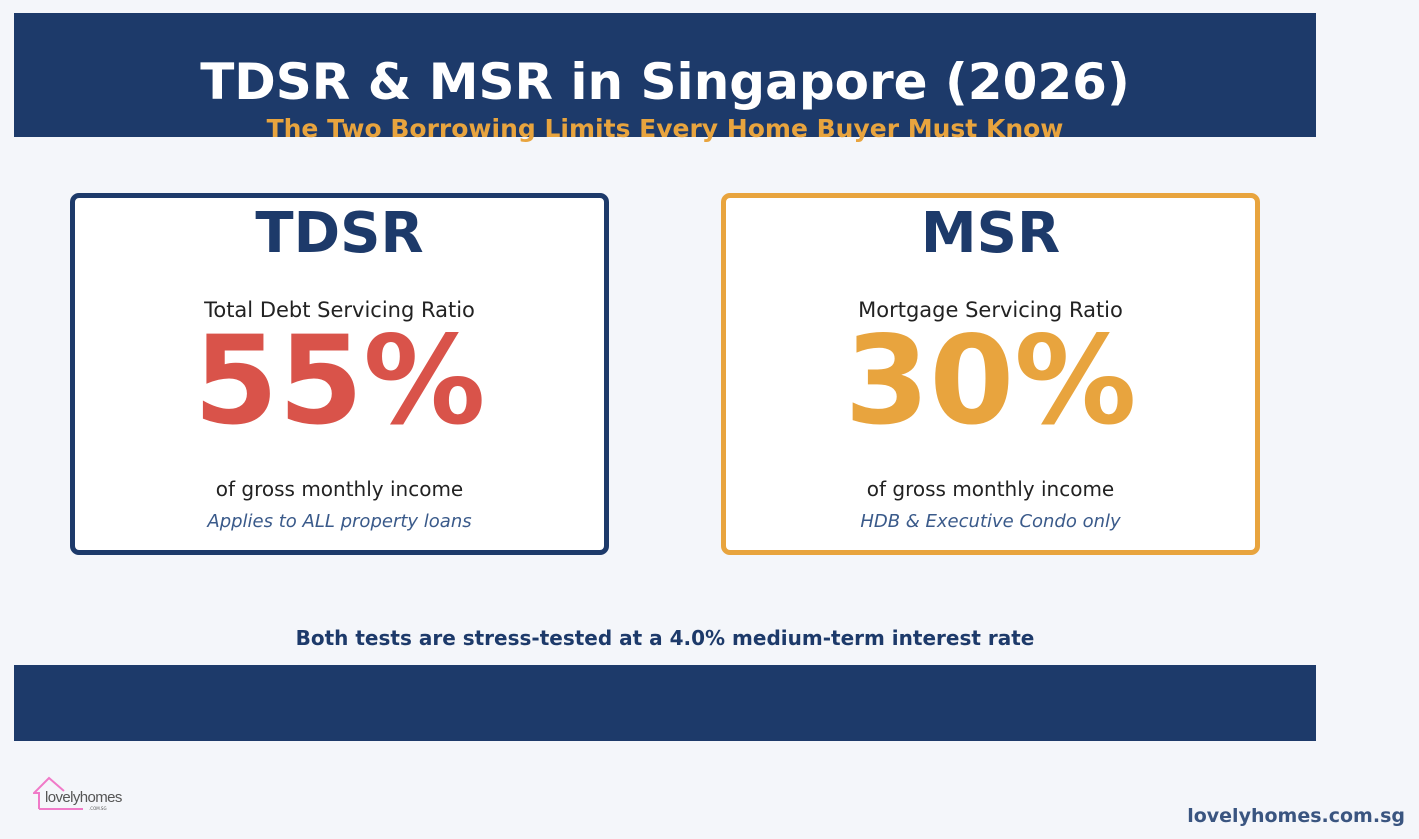  I want to click on card-full-name: Total Debt Servicing Ratio, so click(339, 310).